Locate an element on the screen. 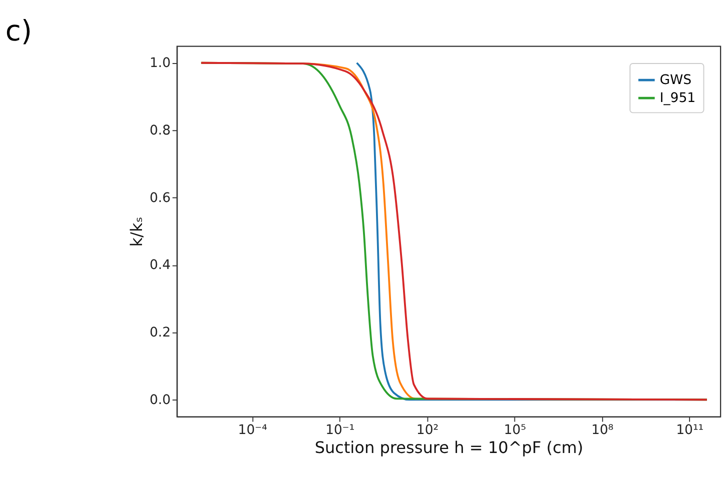  chart-title: c) is located at coordinates (18, 31).